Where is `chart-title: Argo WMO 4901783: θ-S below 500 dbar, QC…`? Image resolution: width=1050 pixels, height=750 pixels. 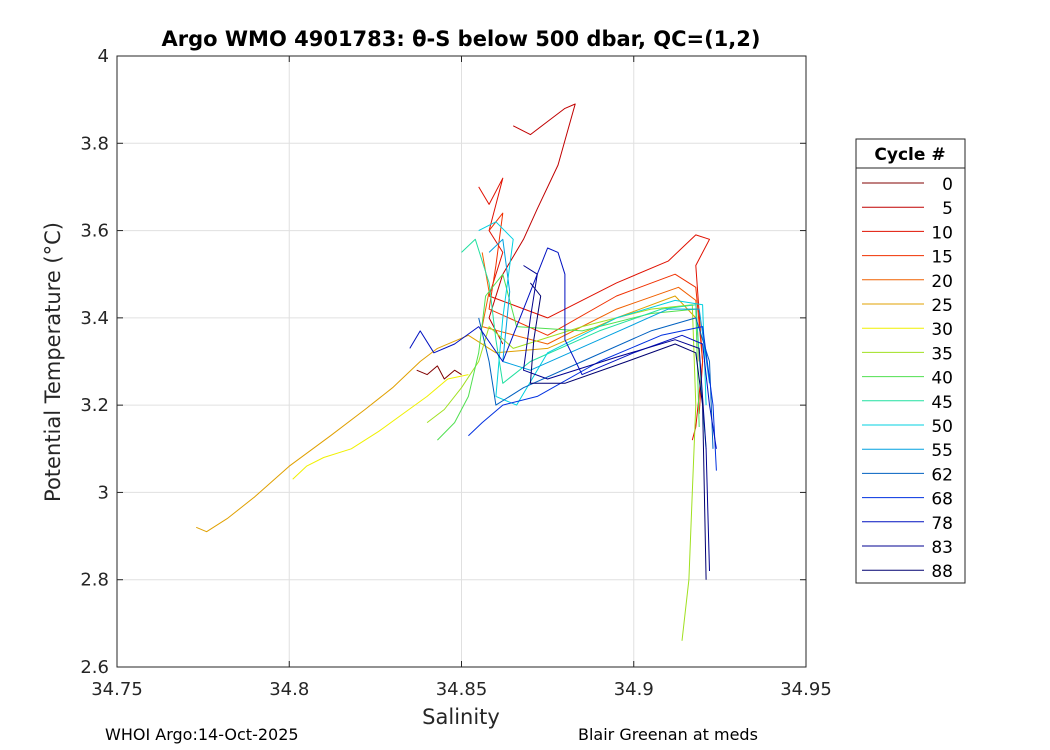 chart-title: Argo WMO 4901783: θ-S below 500 dbar, QC… is located at coordinates (461, 39).